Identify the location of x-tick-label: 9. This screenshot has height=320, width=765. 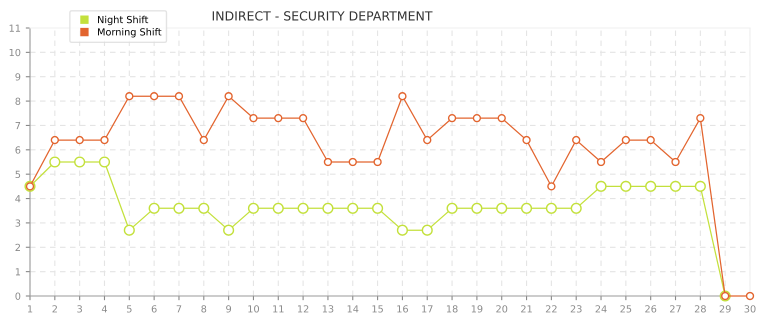
(229, 309).